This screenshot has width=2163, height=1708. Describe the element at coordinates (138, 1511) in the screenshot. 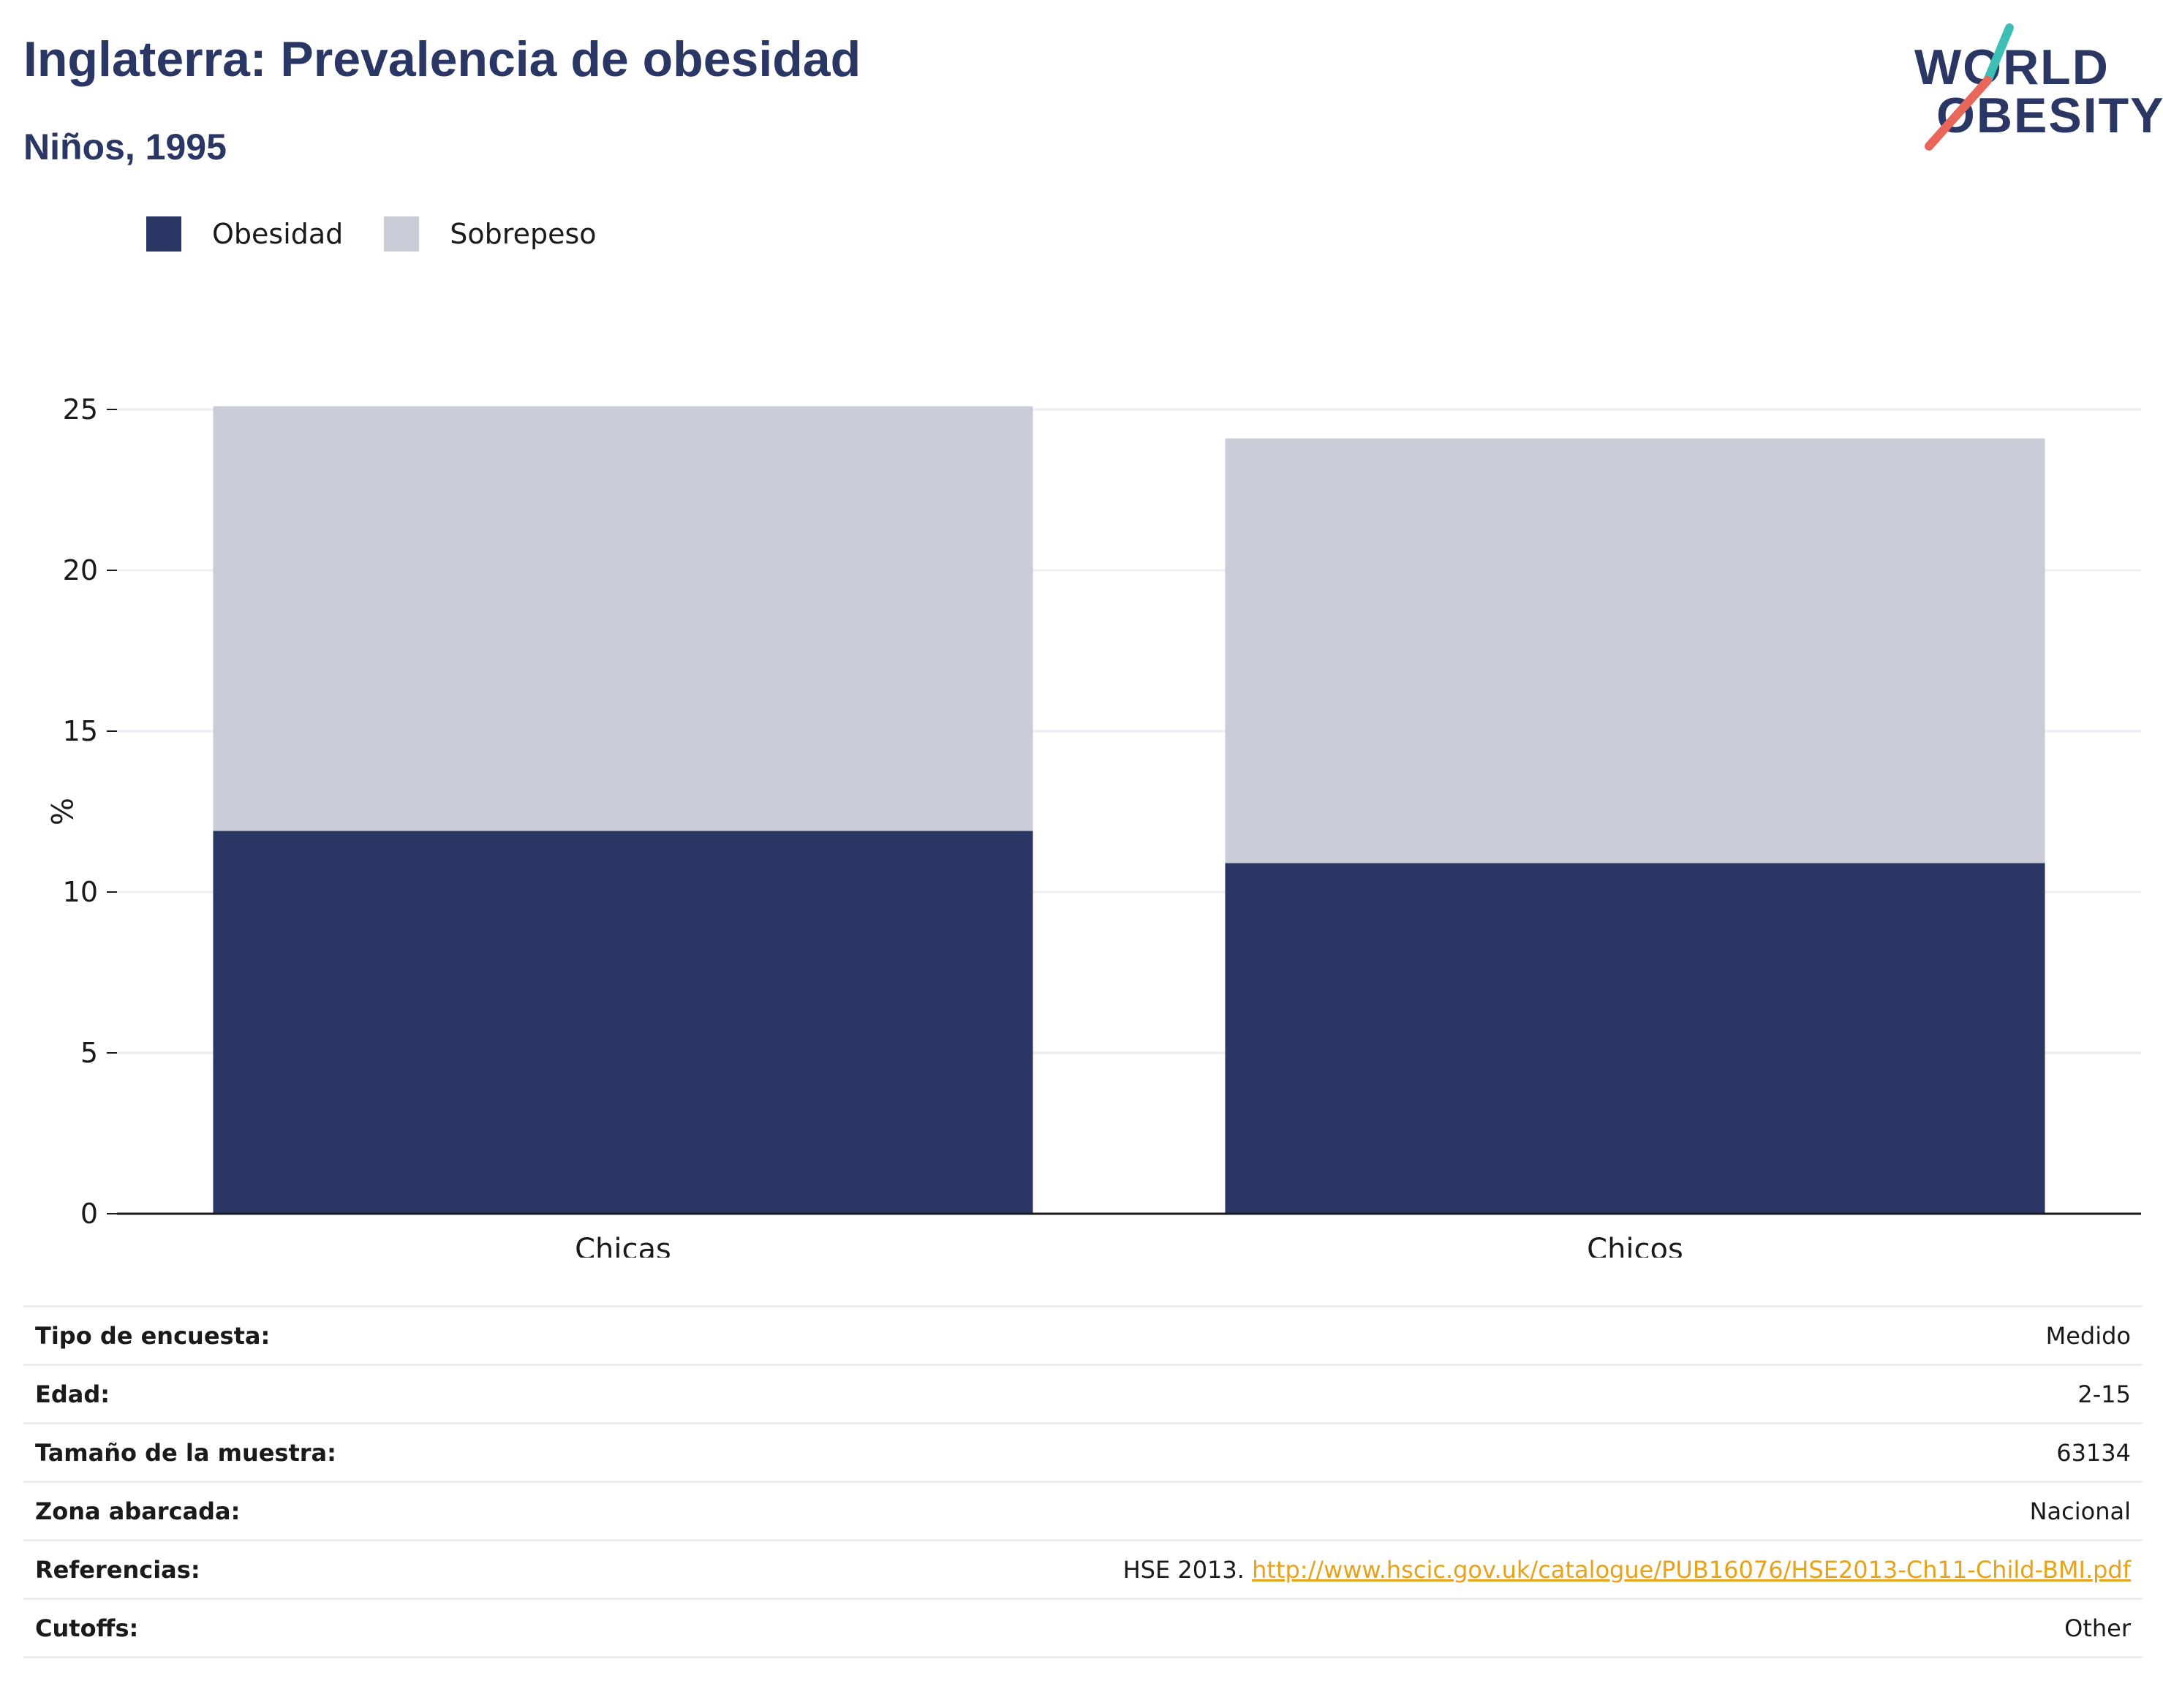

I see `info-key: Zona abarcada:` at that location.